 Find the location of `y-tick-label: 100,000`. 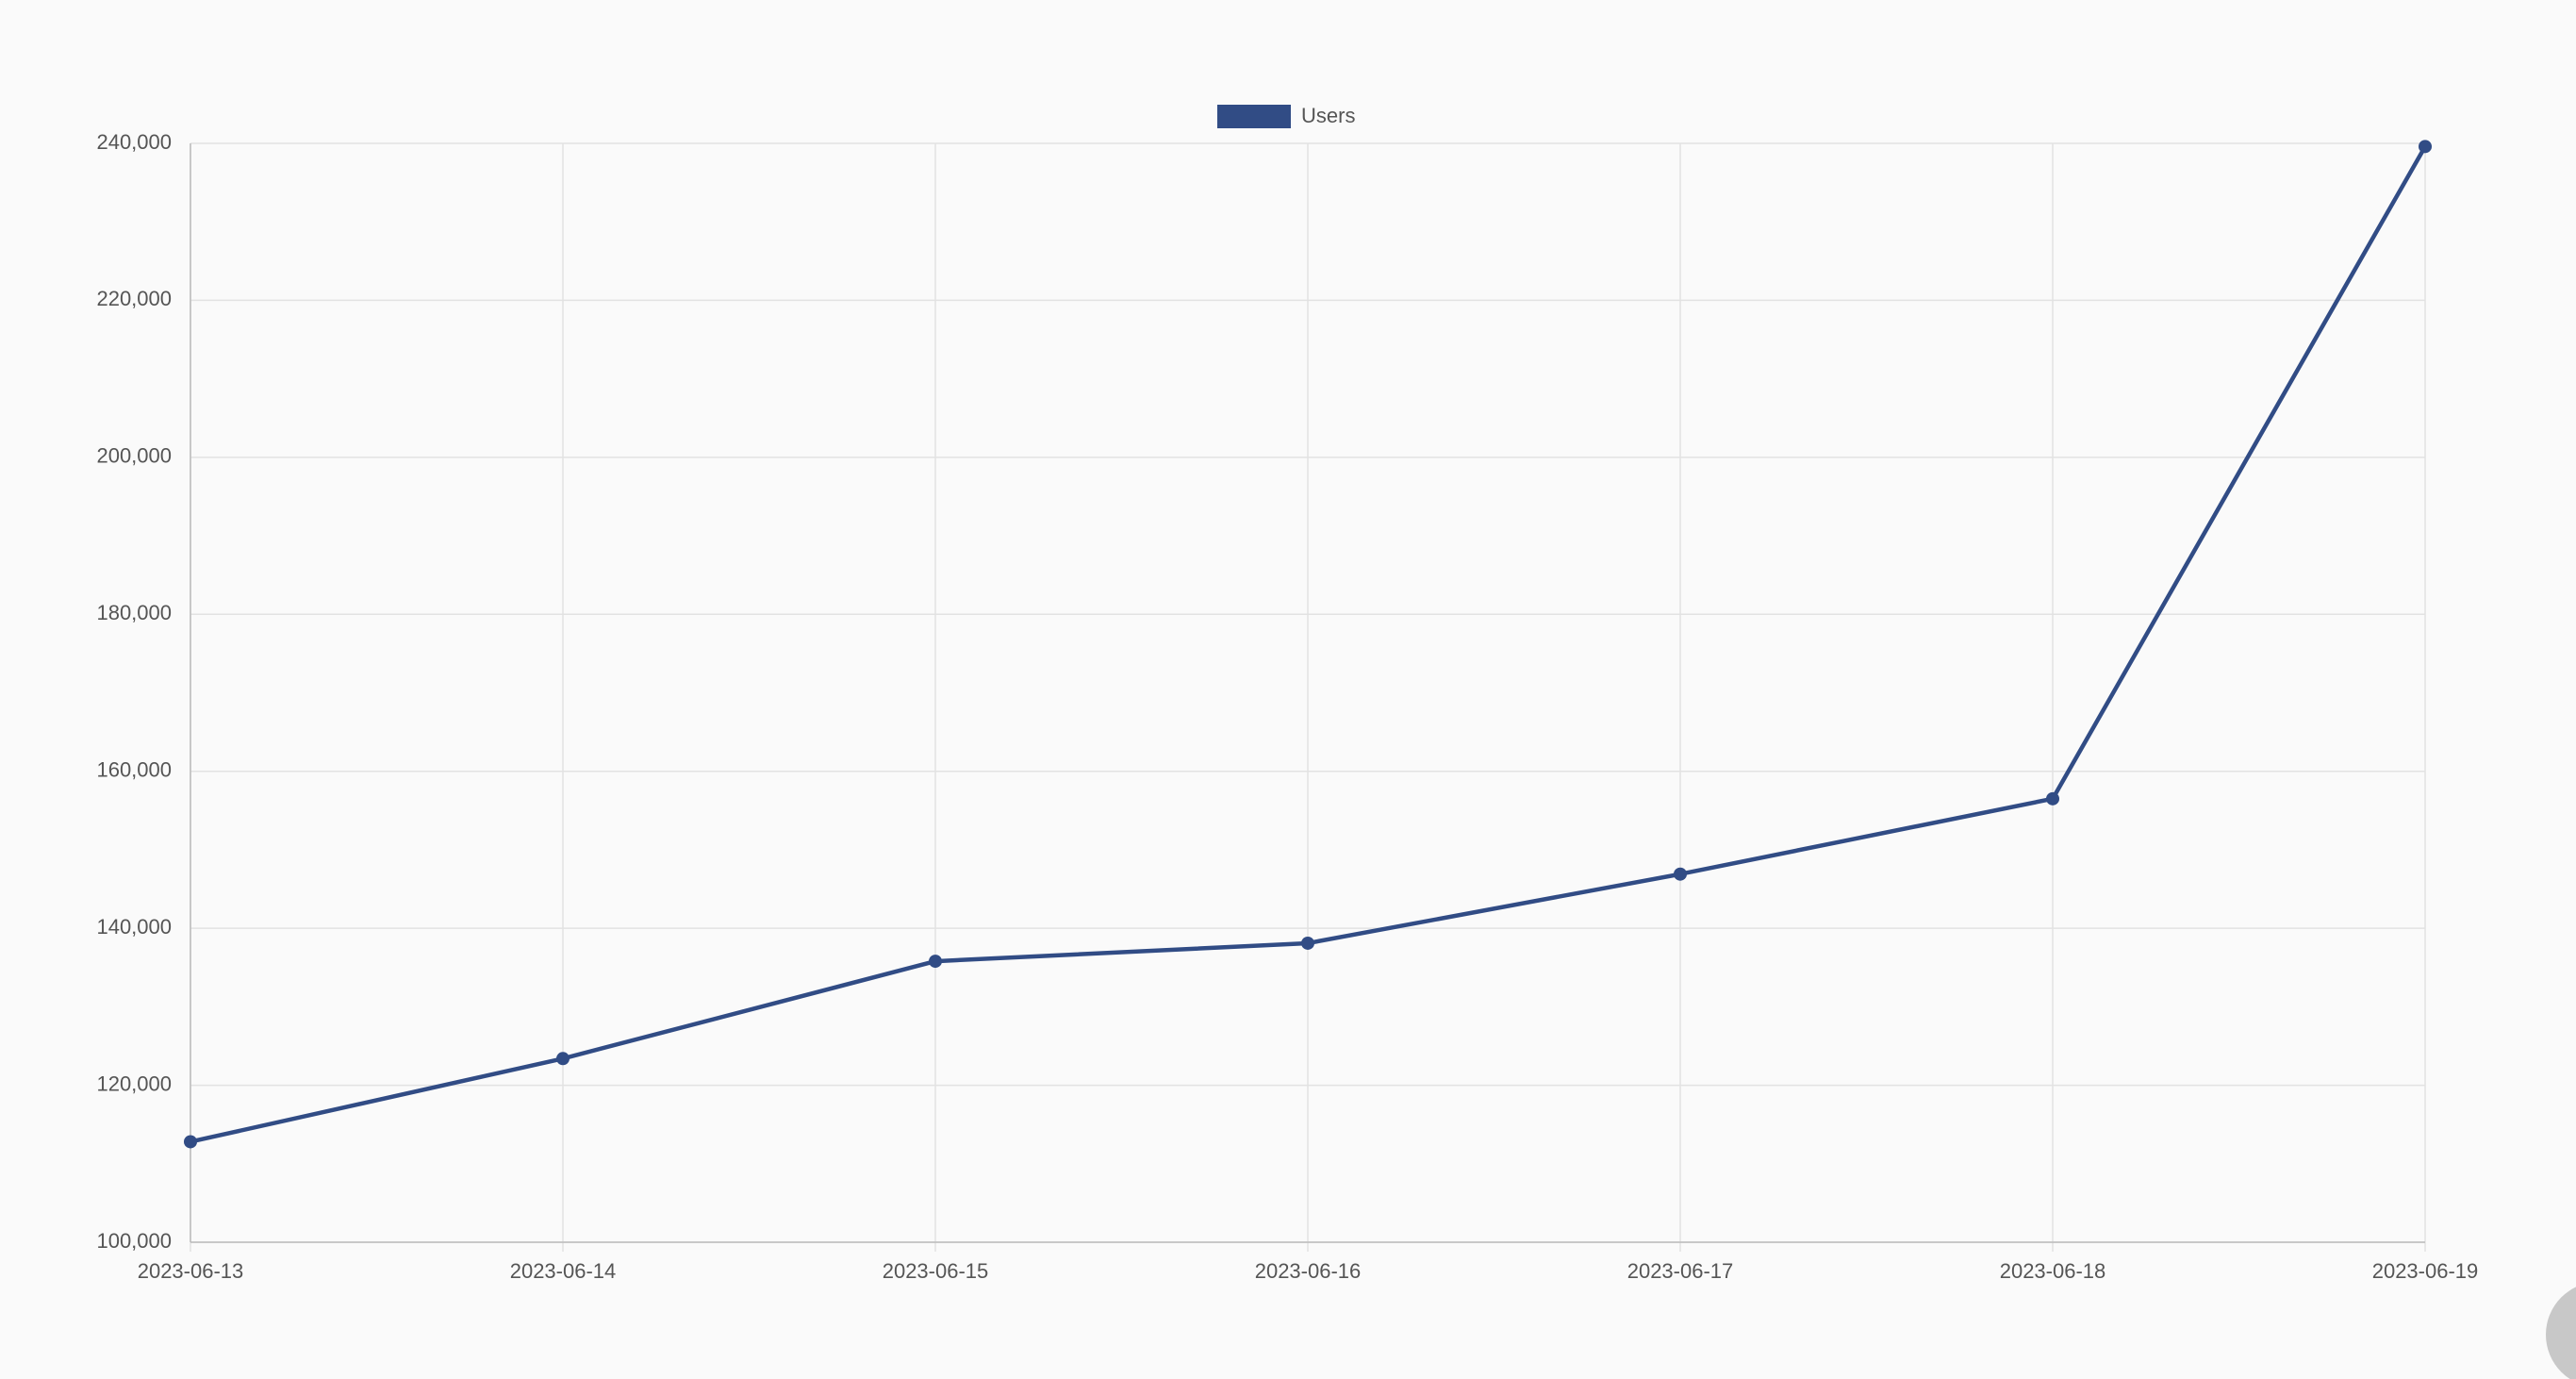

y-tick-label: 100,000 is located at coordinates (134, 1241).